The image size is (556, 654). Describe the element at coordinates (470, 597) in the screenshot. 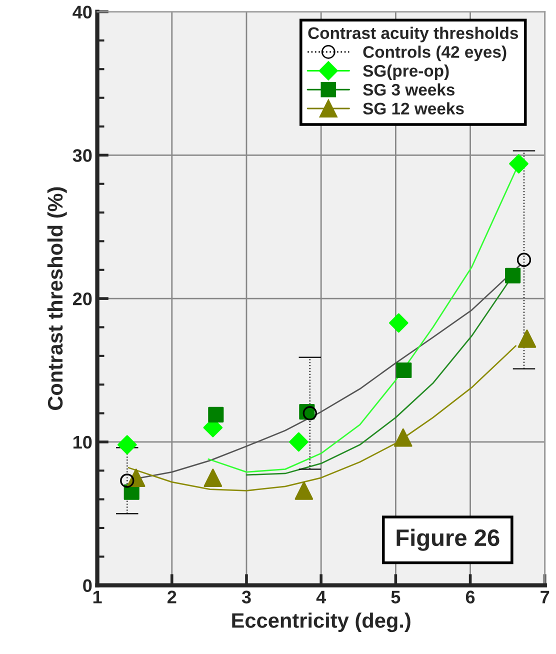

I see `x-tick-label: 6` at that location.